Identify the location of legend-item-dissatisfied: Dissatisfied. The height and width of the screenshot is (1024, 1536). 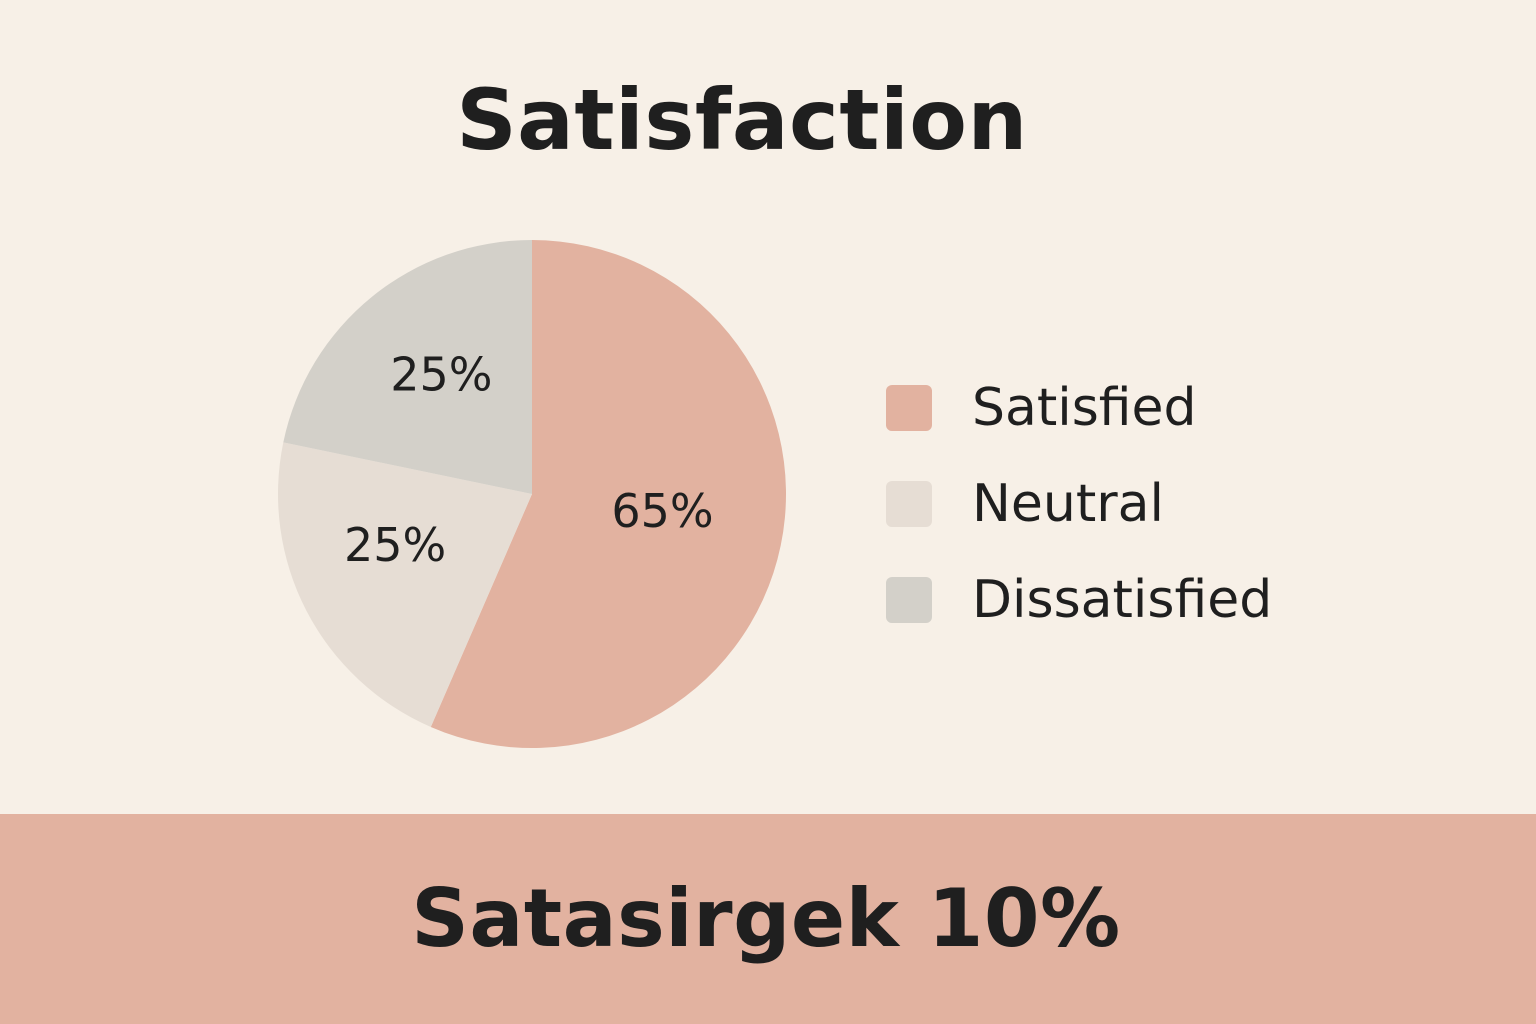
(1079, 600).